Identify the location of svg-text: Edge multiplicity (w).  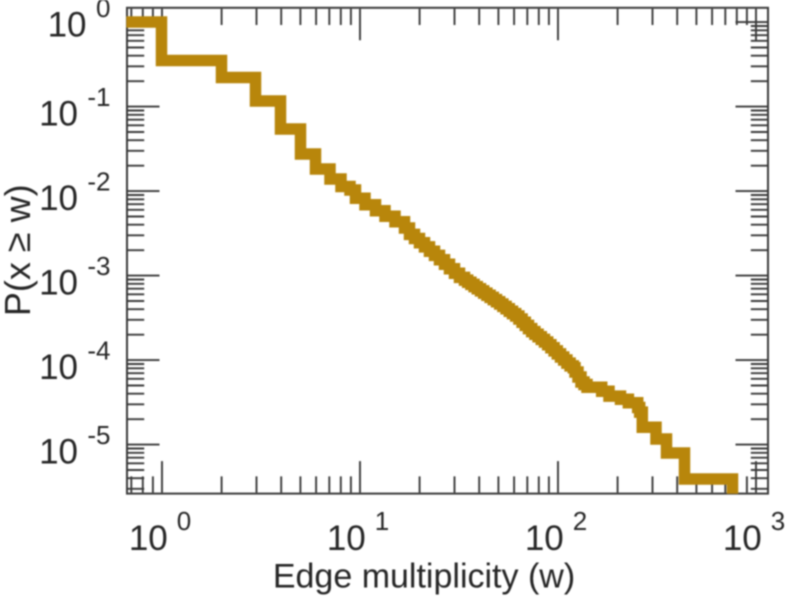
(424, 576).